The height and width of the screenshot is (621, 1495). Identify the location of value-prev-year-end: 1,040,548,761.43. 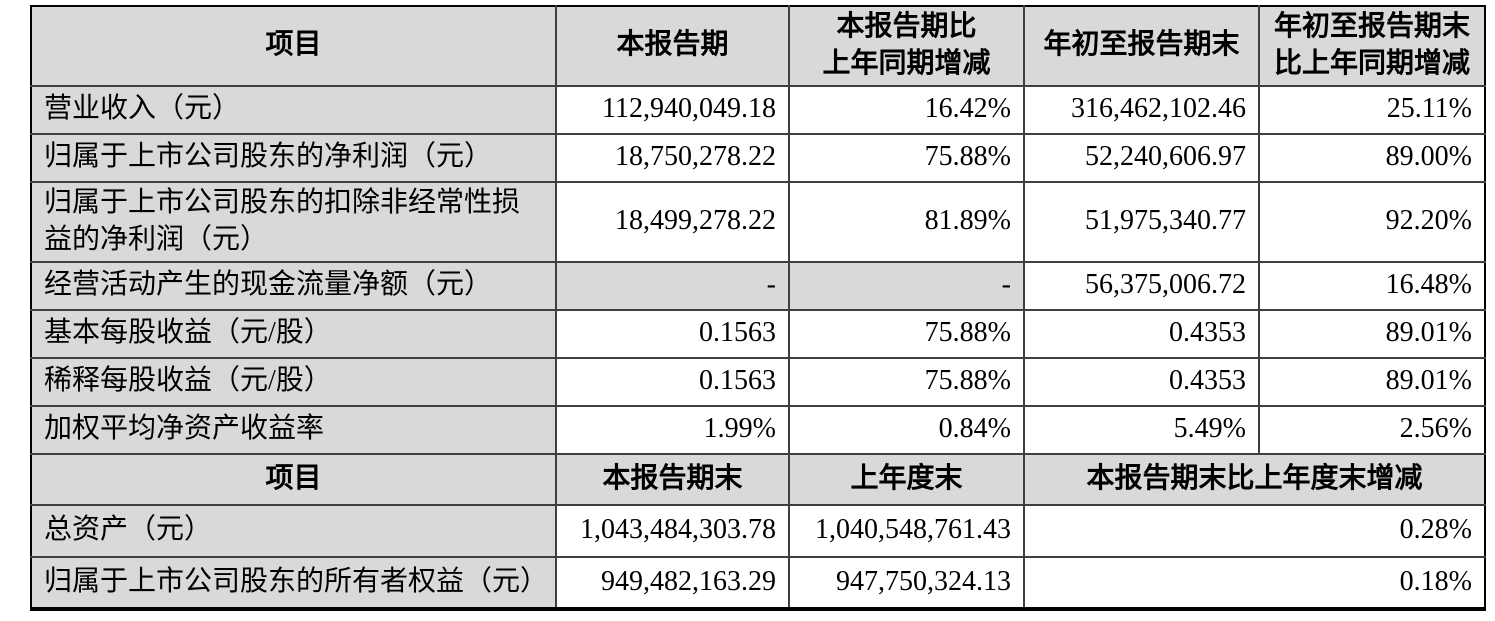
(906, 530).